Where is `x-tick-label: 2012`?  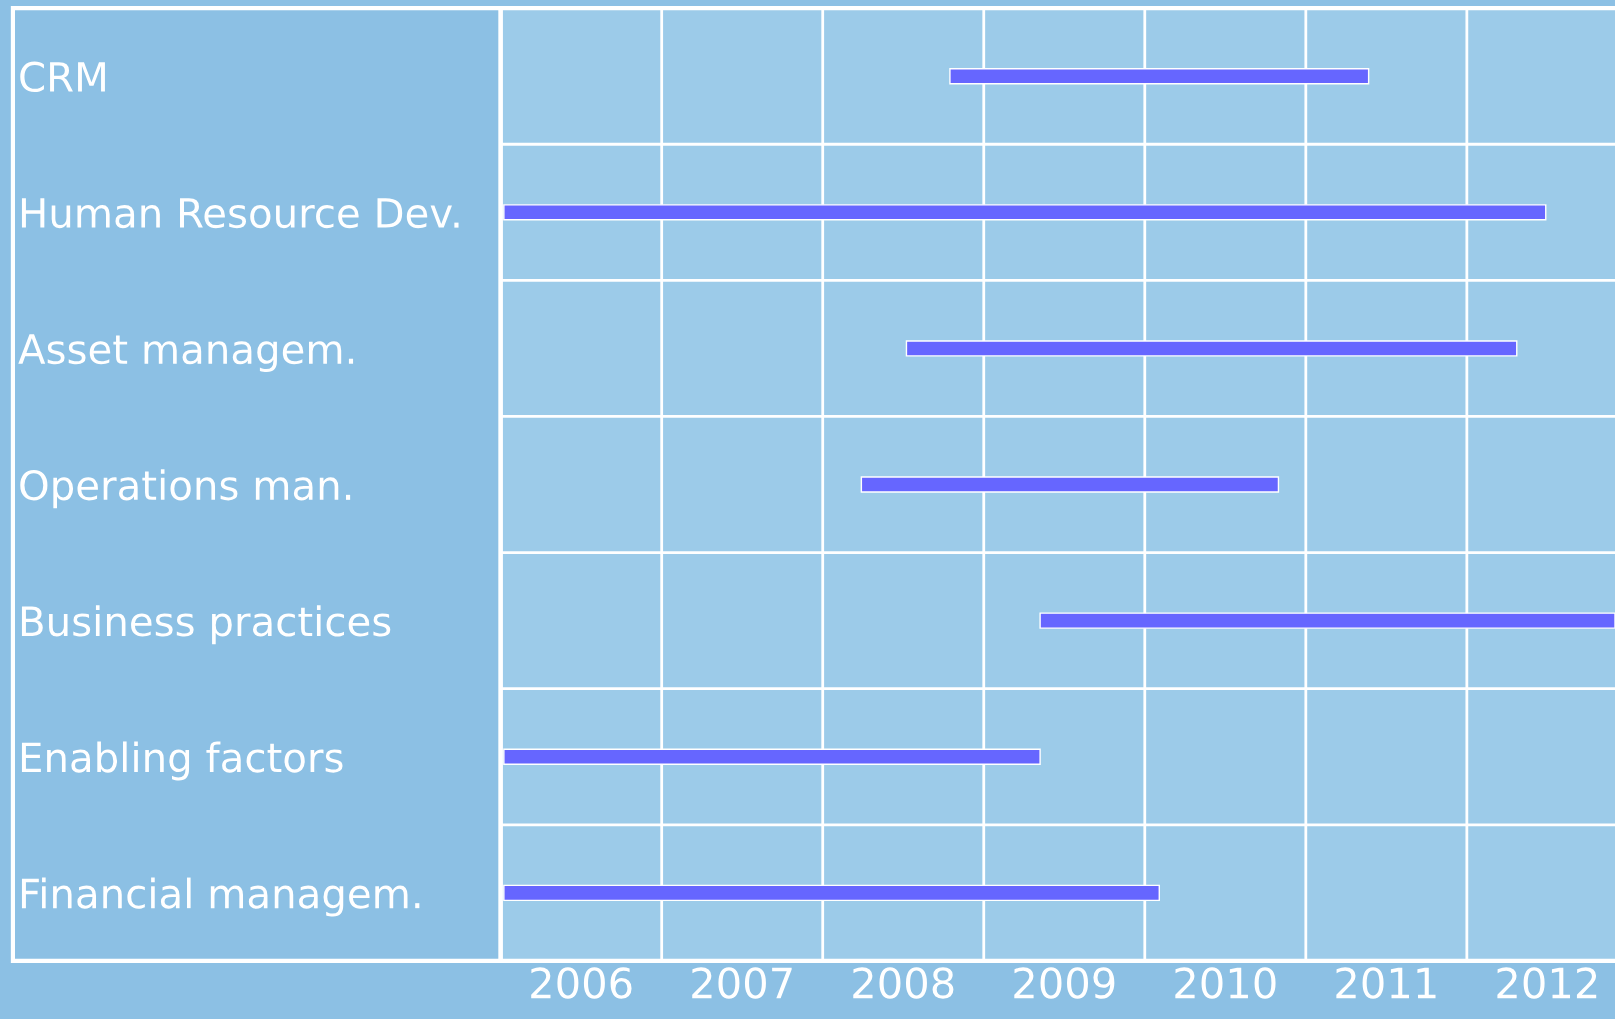 x-tick-label: 2012 is located at coordinates (1547, 983).